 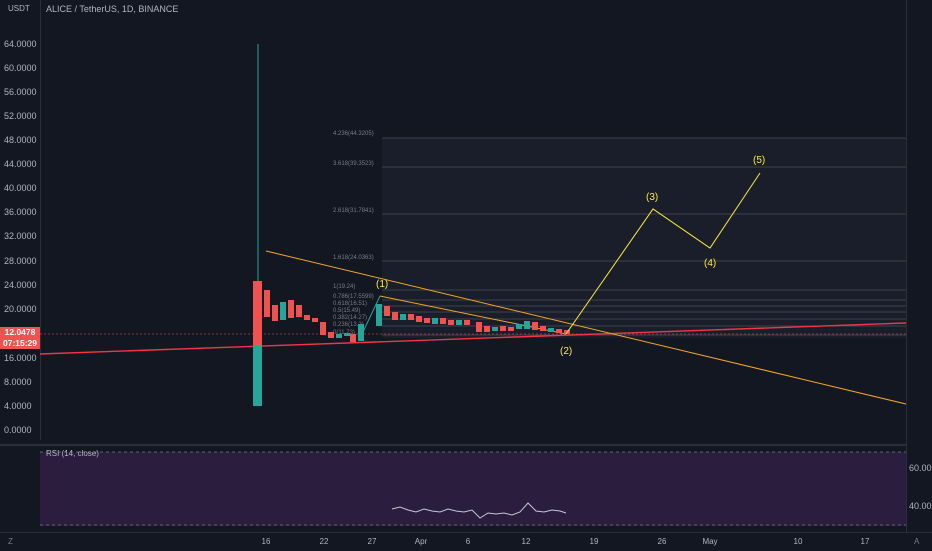 What do you see at coordinates (112, 9) in the screenshot?
I see `symbol-title: ALICE / TetherUS, 1D, BINANCE` at bounding box center [112, 9].